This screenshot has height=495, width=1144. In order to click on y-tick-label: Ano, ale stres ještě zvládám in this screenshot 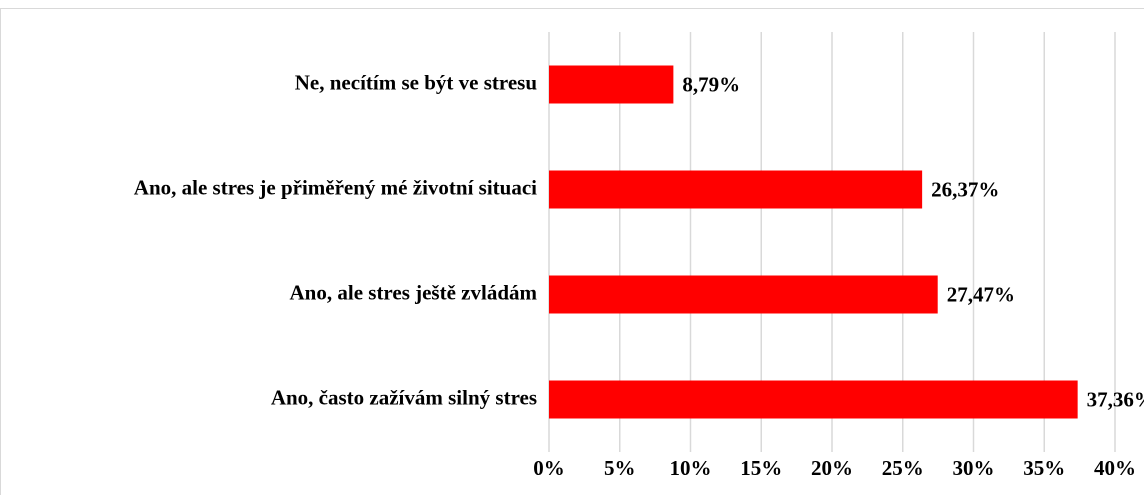, I will do `click(414, 292)`.